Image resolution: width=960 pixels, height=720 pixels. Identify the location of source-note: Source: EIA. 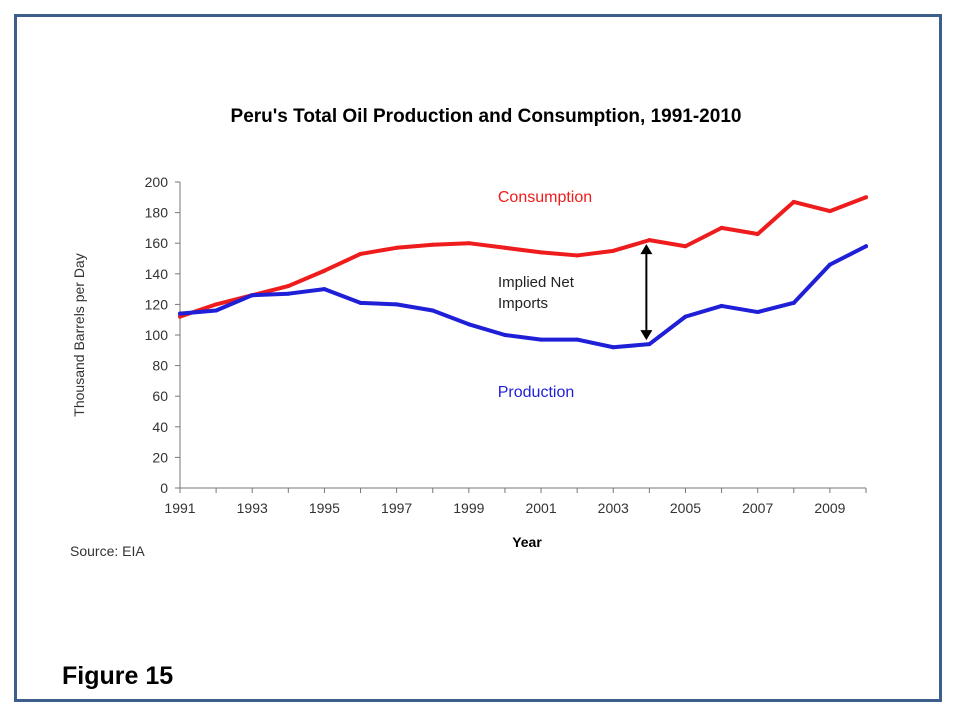
(107, 551).